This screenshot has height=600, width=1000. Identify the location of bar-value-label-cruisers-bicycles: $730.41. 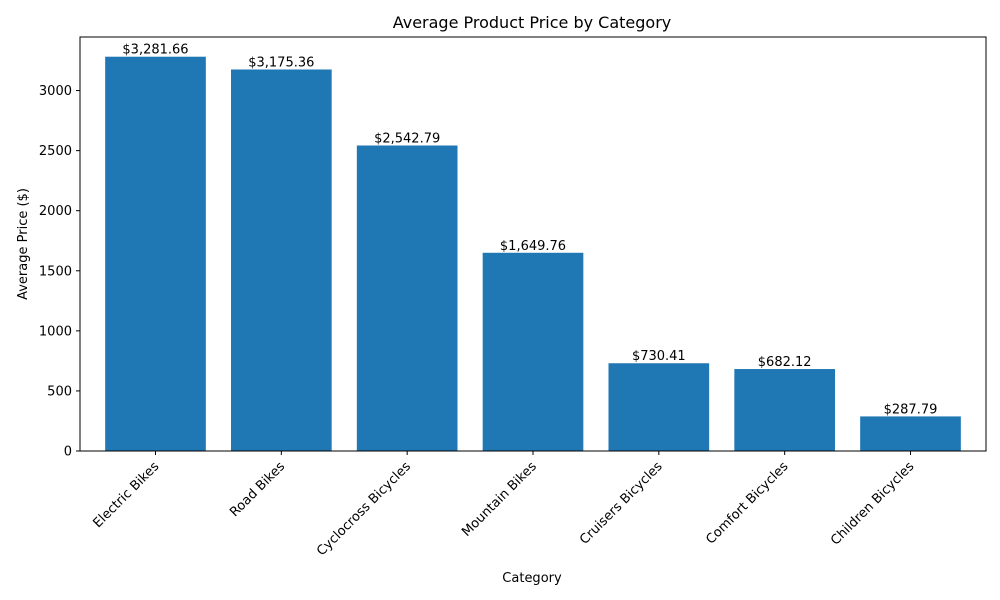
(659, 356).